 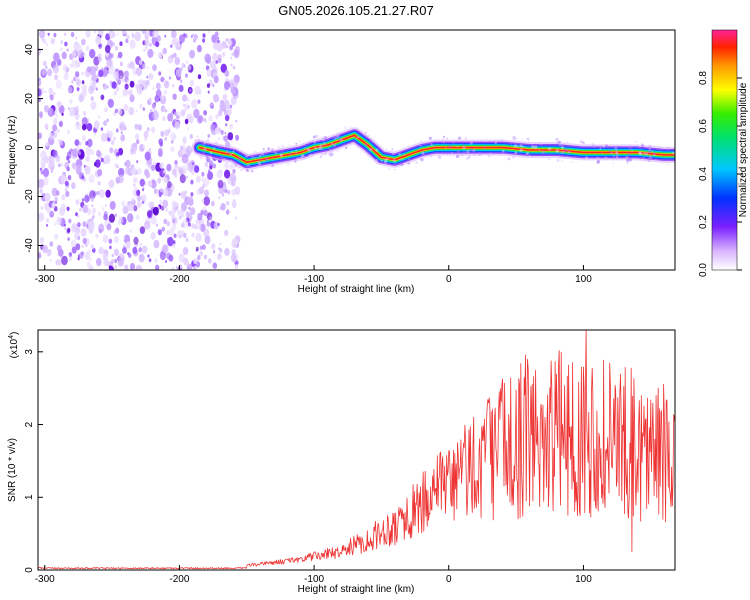 I want to click on snr-x-axis: -300 -200 -100 0 100, so click(x=313, y=575).